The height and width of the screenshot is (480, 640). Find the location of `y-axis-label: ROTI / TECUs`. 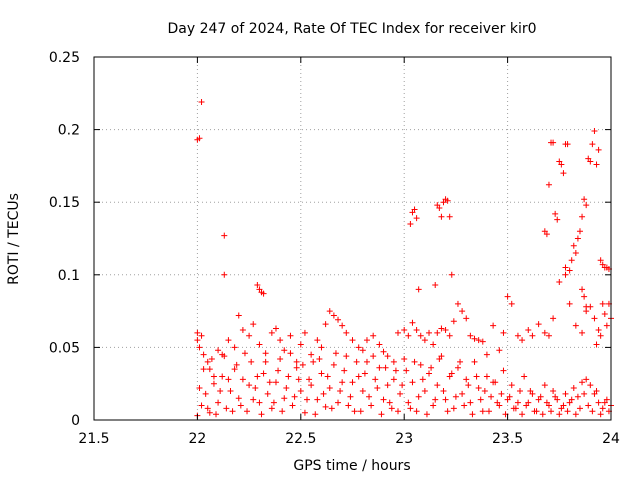

y-axis-label: ROTI / TECUs is located at coordinates (14, 239).